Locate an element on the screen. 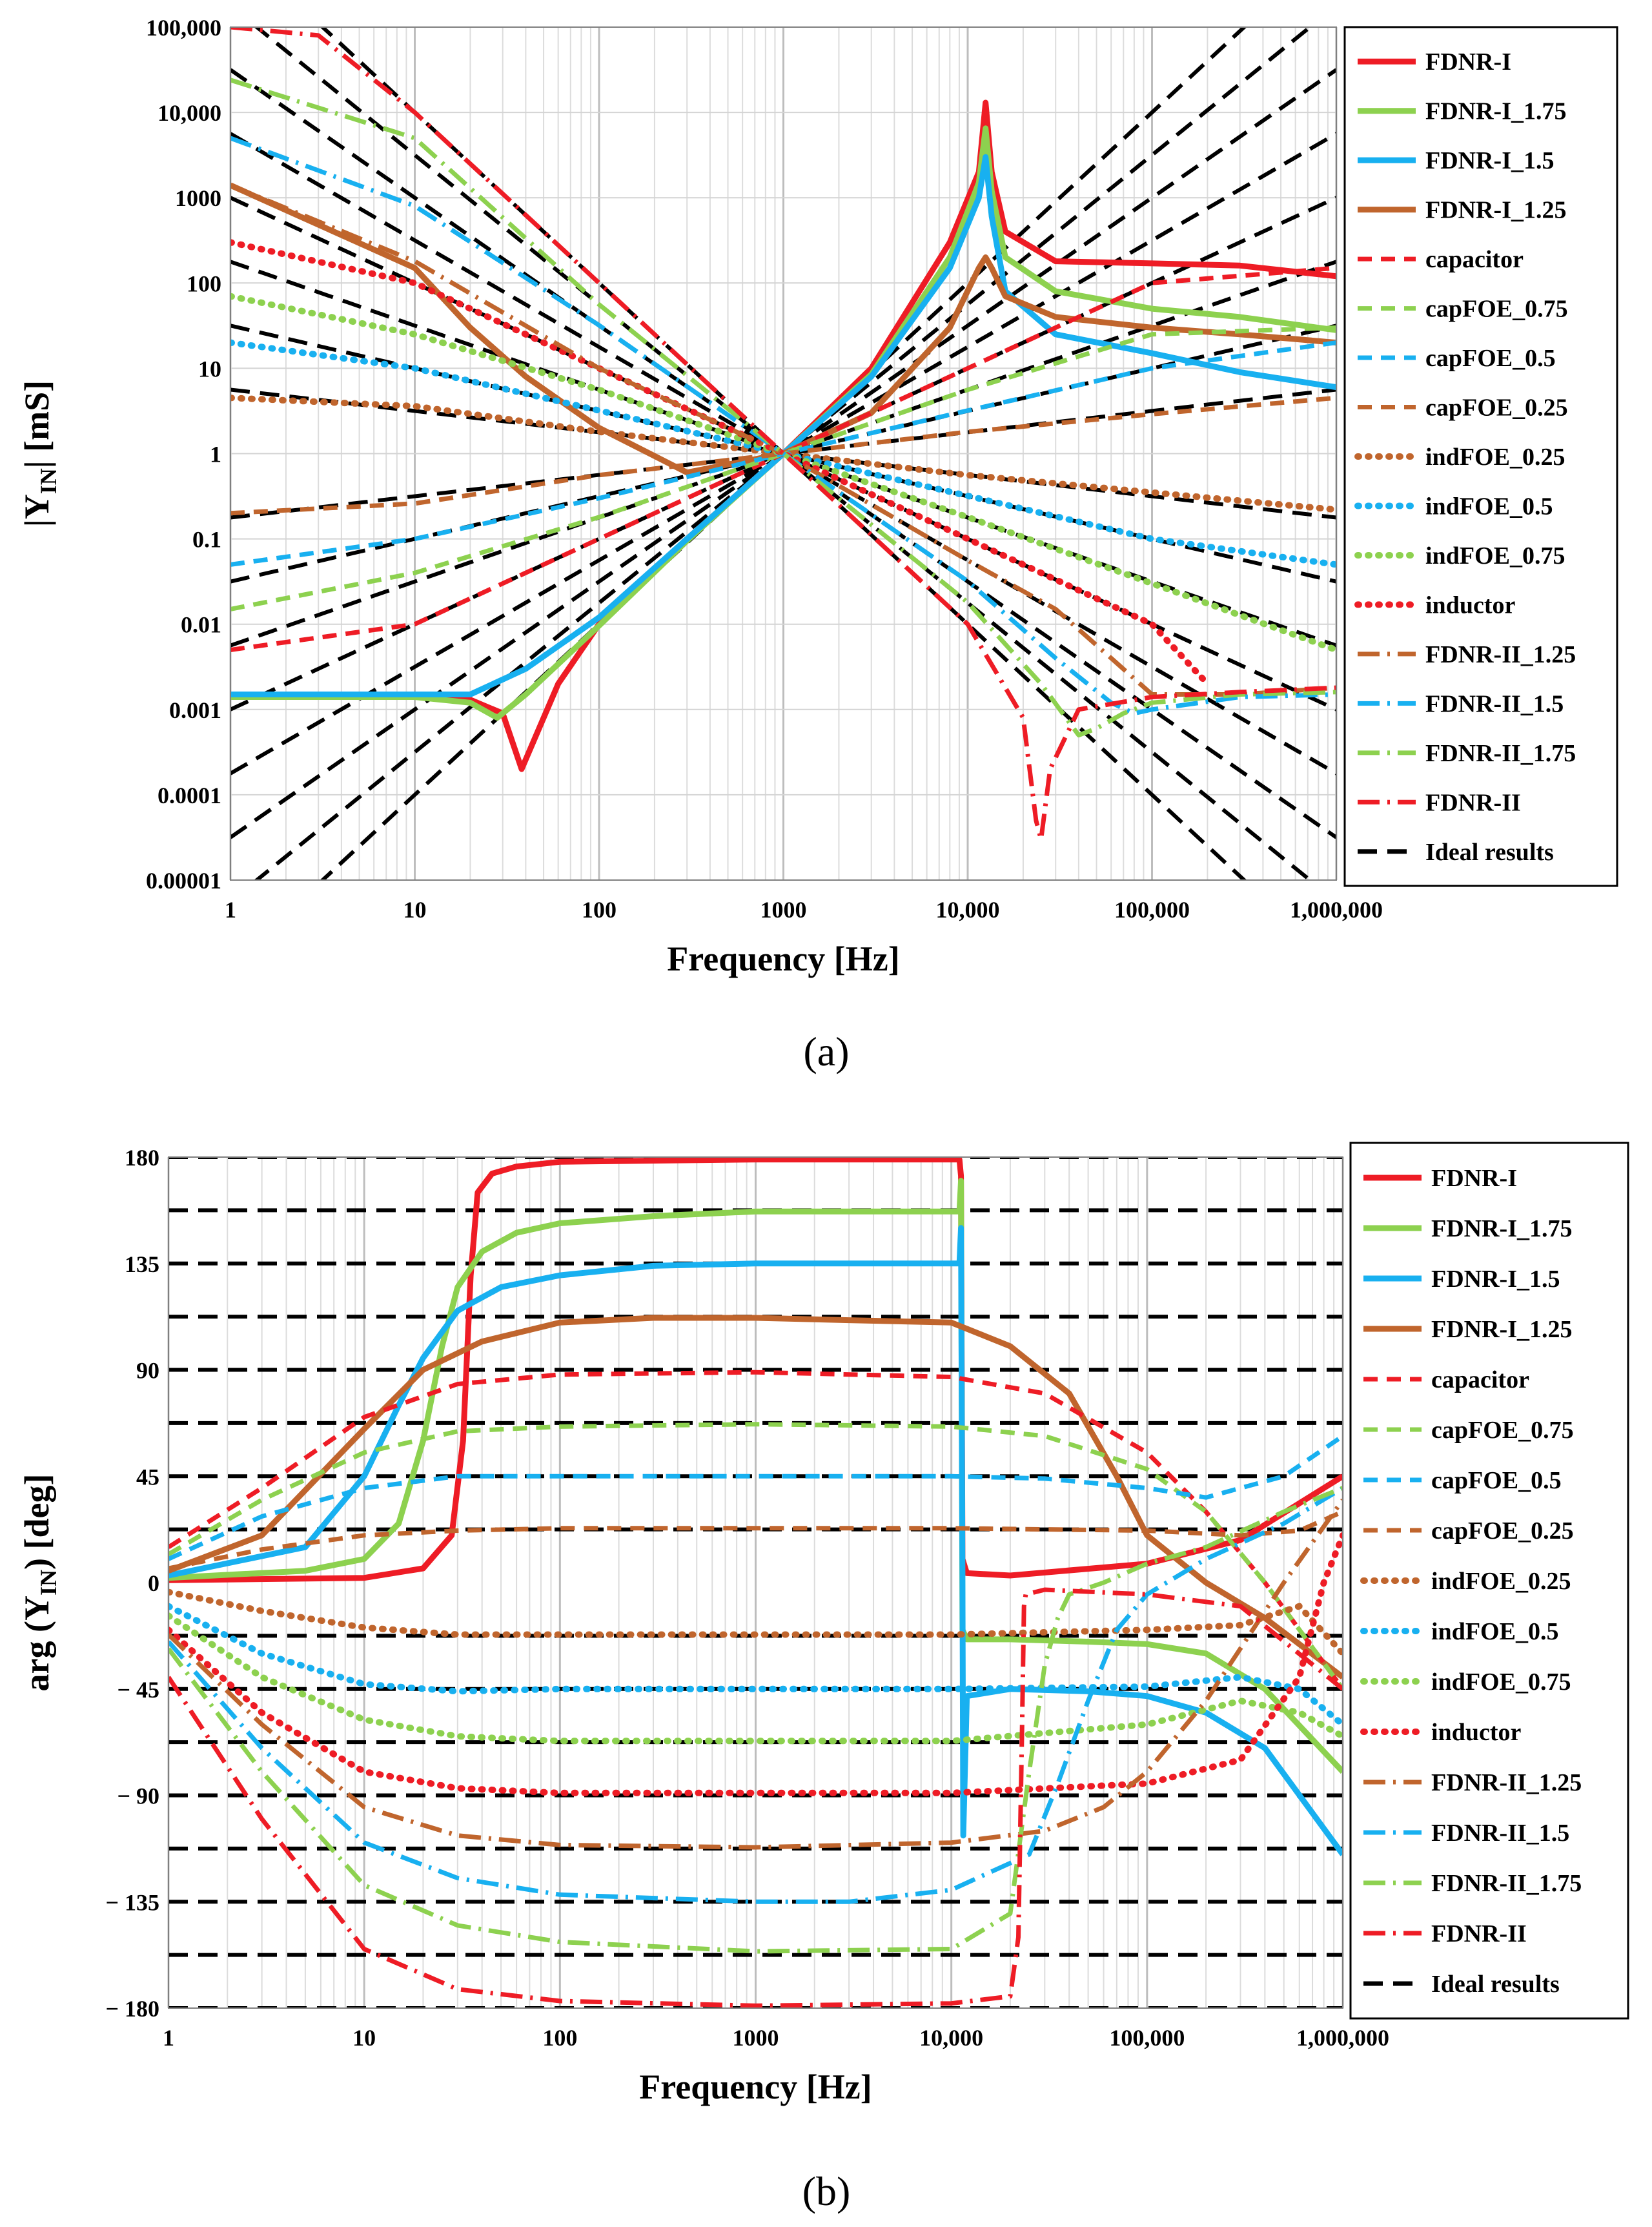 The width and height of the screenshot is (1652, 2227). legend-entry: capFOE_0.25 is located at coordinates (1502, 1531).